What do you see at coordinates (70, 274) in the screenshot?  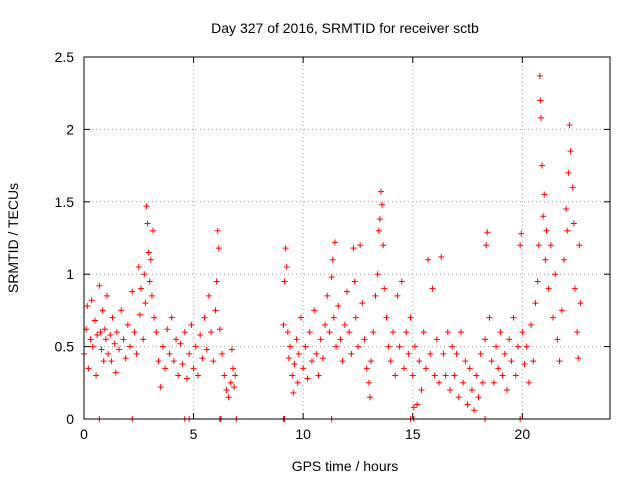 I see `y-tick-label: 1` at bounding box center [70, 274].